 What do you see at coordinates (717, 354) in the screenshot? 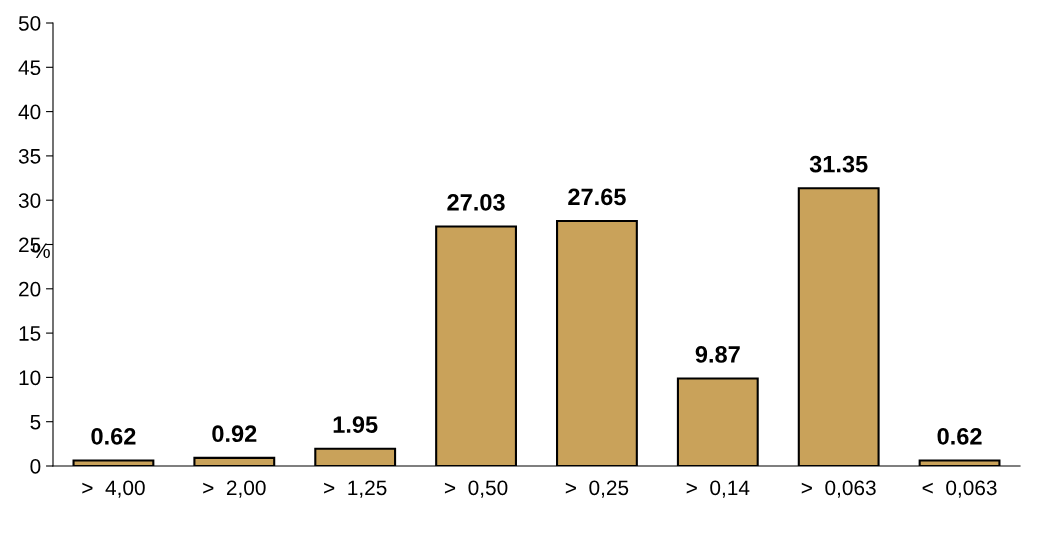
I see `data-label: 9.87` at bounding box center [717, 354].